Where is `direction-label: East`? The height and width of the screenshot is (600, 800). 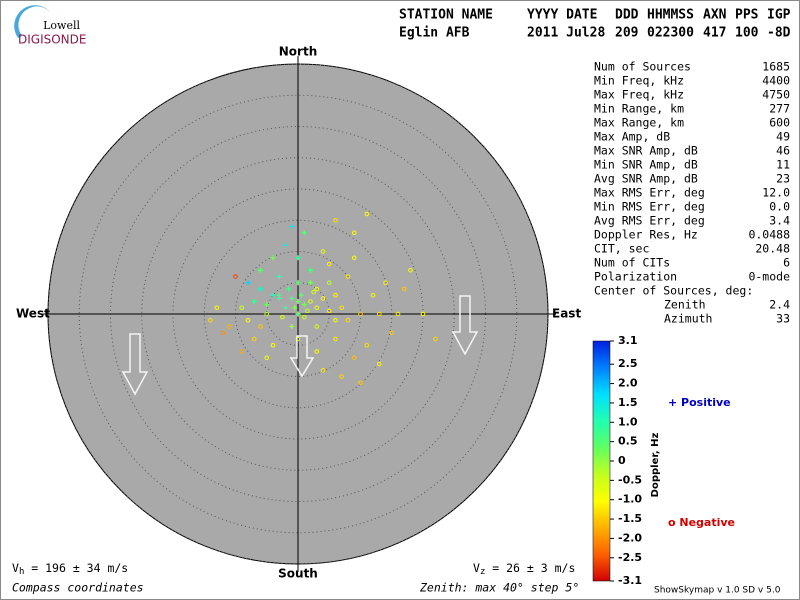
direction-label: East is located at coordinates (566, 314).